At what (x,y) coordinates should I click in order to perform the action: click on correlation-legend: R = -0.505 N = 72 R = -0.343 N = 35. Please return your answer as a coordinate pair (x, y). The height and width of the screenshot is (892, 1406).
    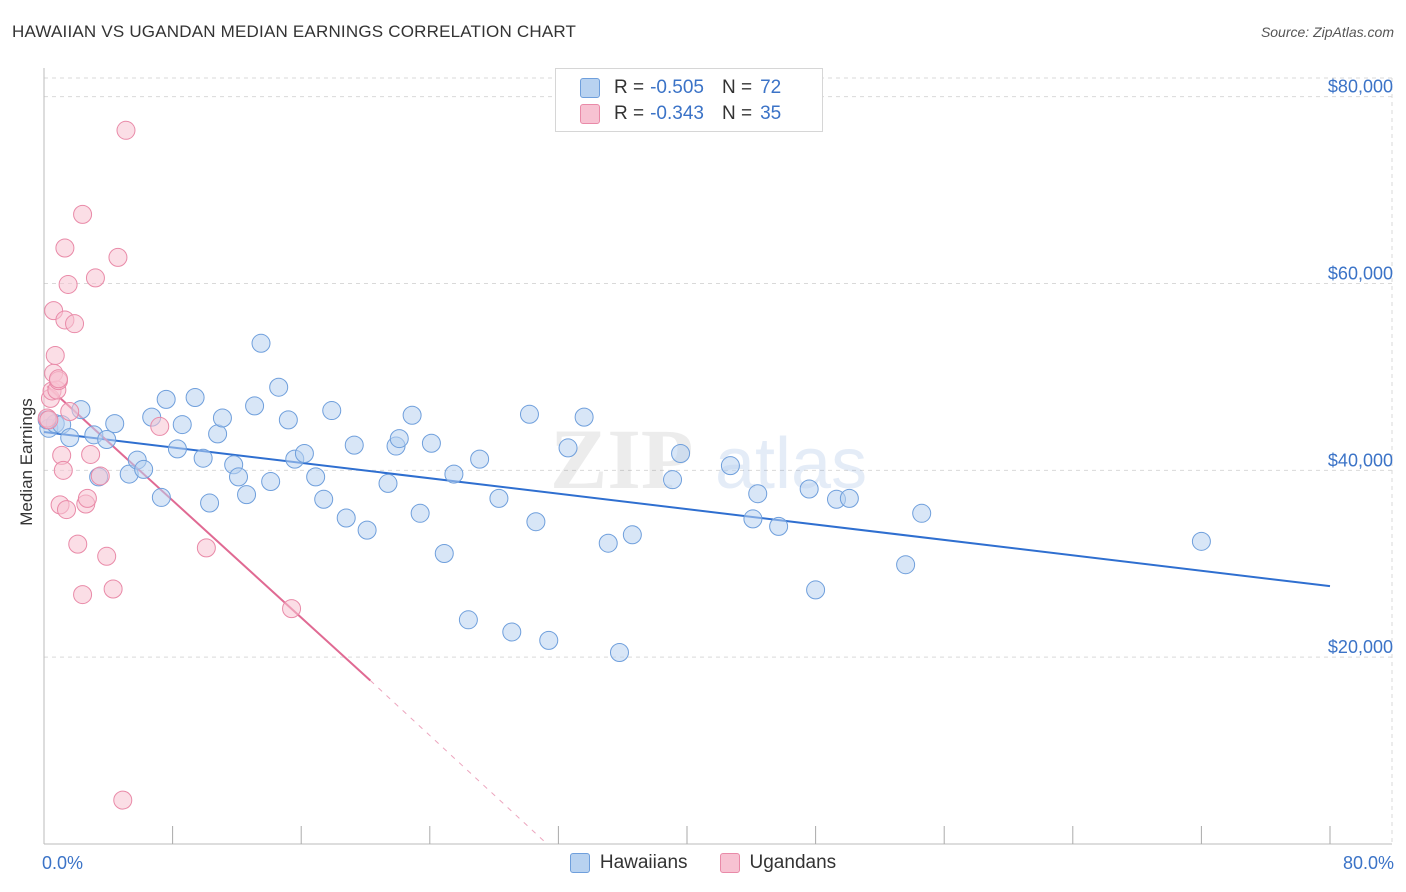
    Looking at the image, I should click on (689, 100).